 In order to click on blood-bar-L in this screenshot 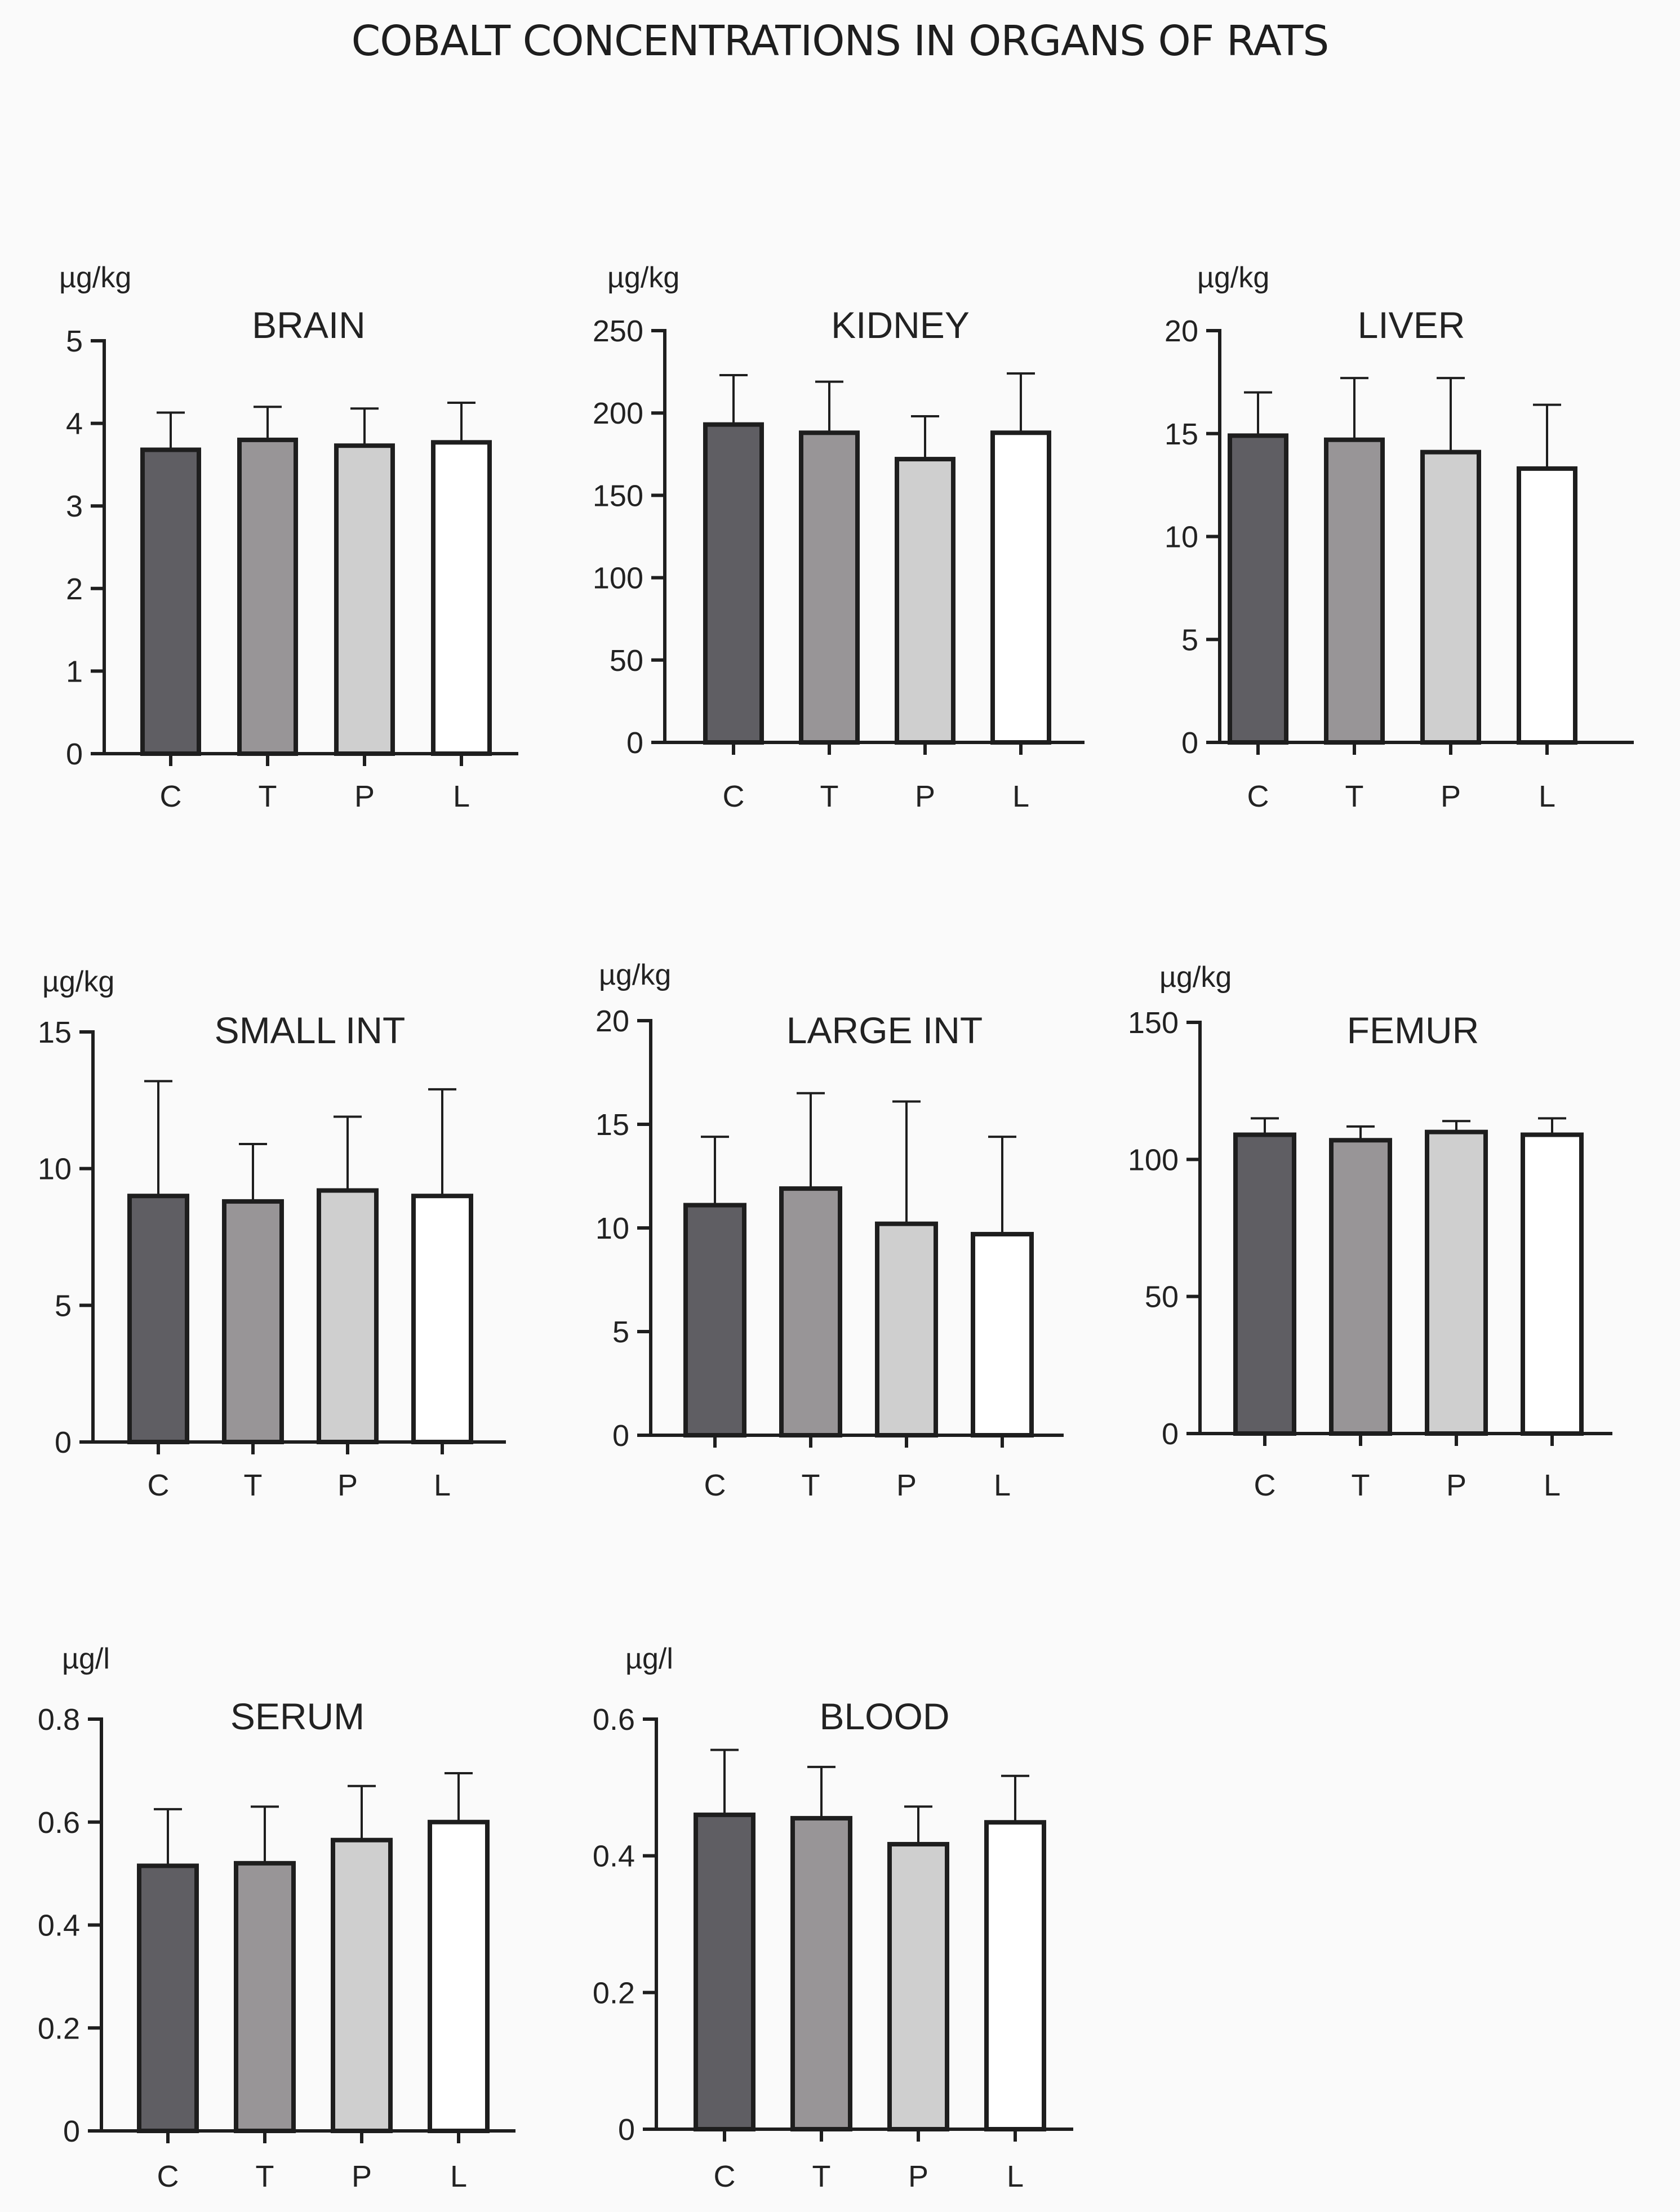, I will do `click(1015, 1976)`.